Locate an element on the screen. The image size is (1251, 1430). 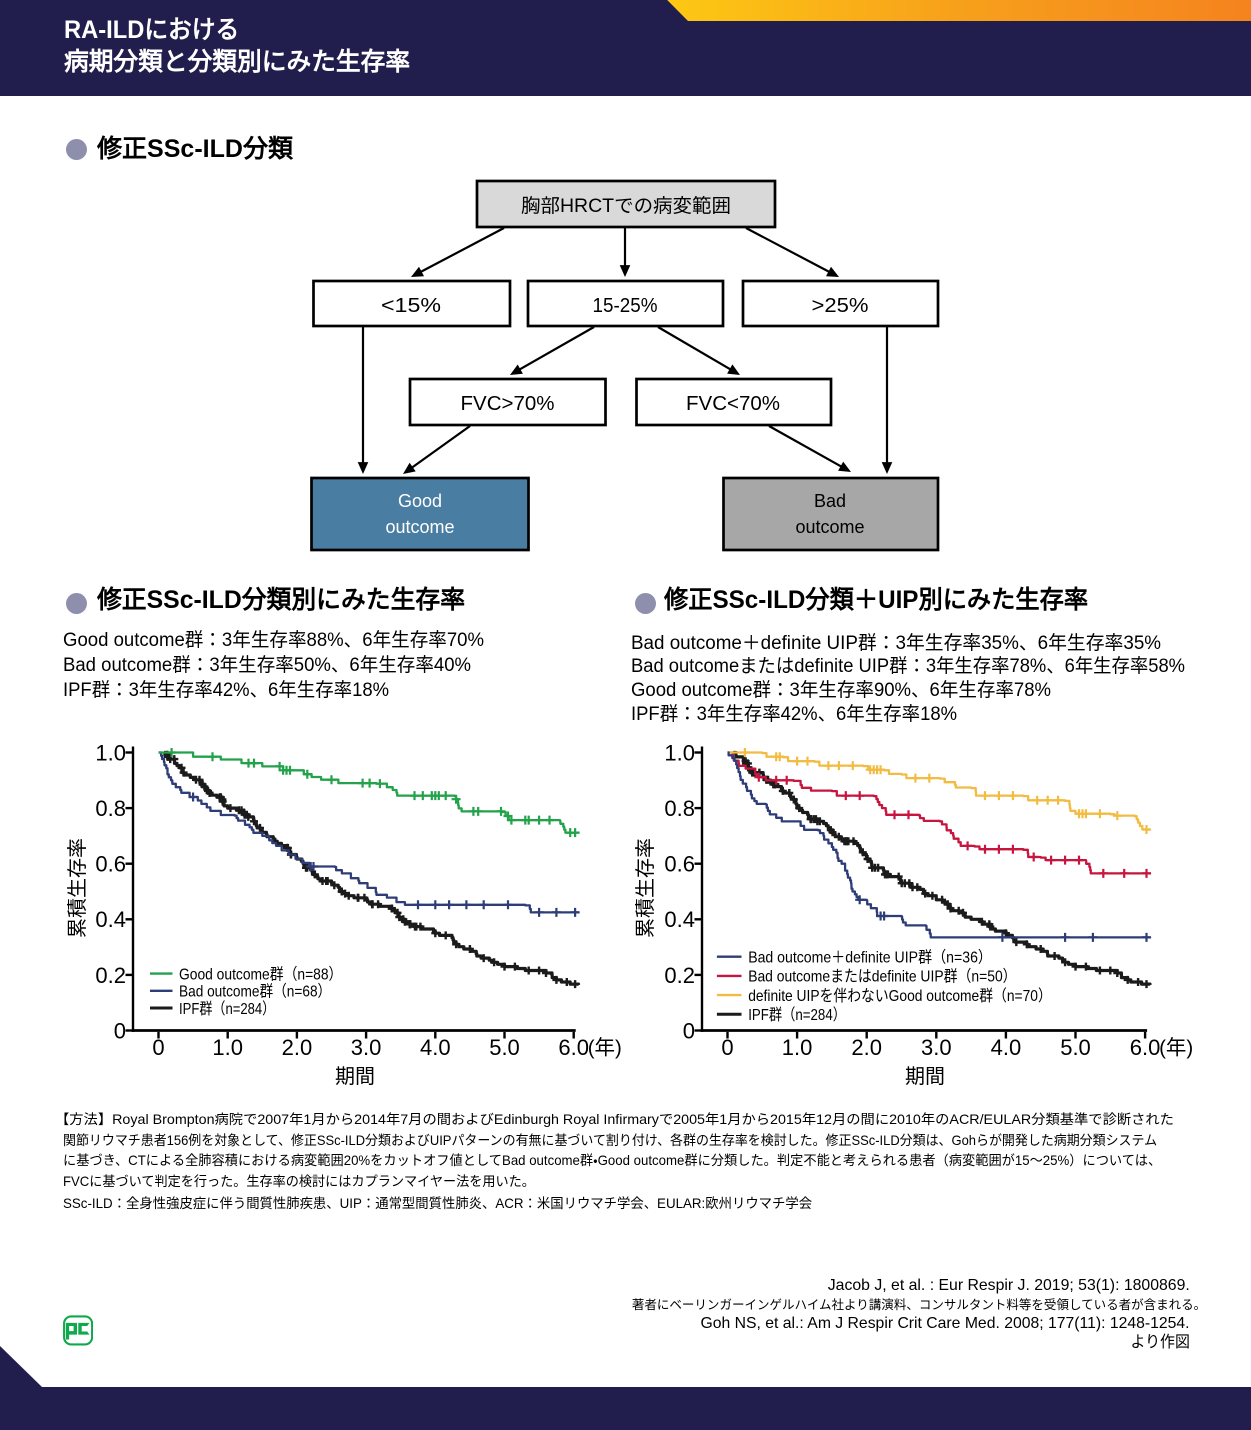
svg-text: Bad is located at coordinates (830, 501).